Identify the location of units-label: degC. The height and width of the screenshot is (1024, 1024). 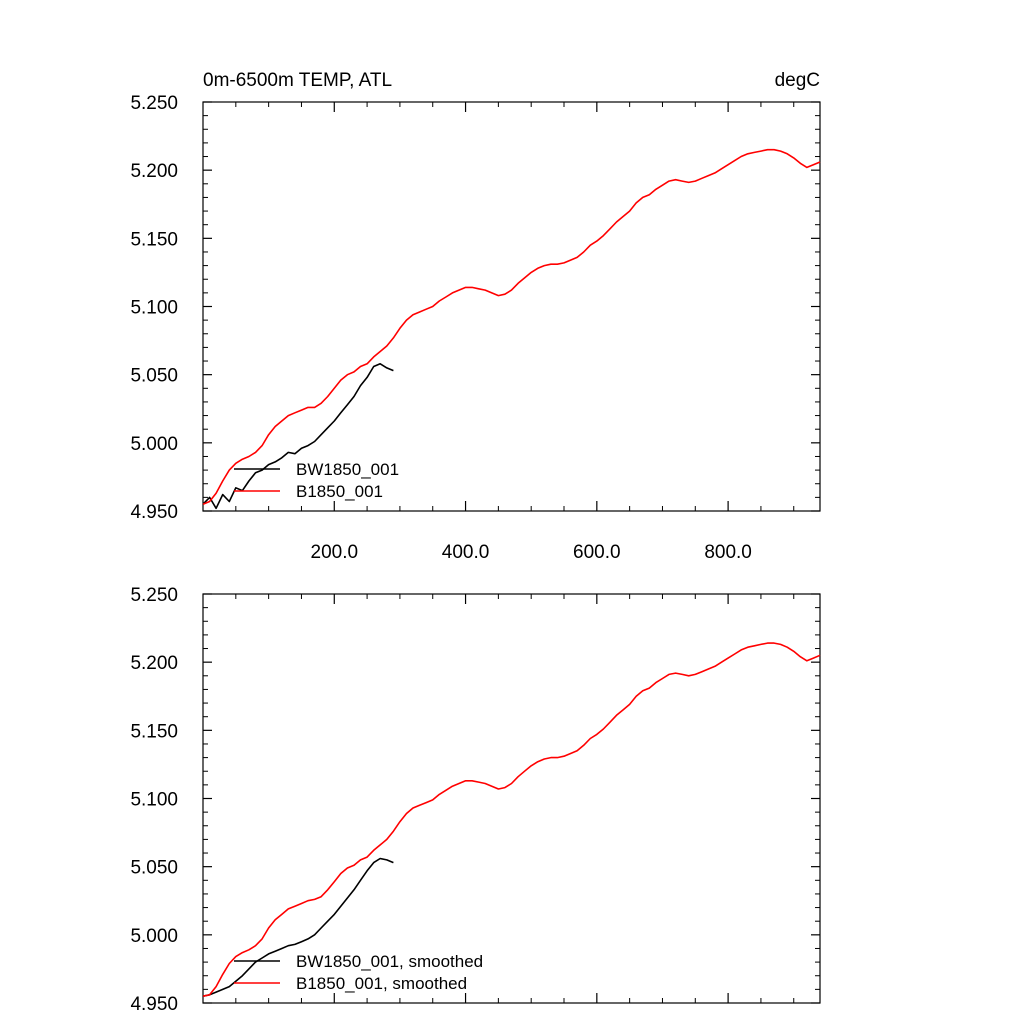
(797, 80).